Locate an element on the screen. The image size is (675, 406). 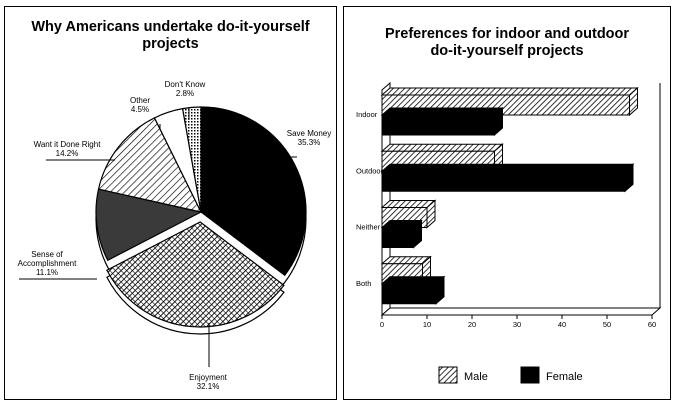
x-tick-label-30: 30 is located at coordinates (517, 324).